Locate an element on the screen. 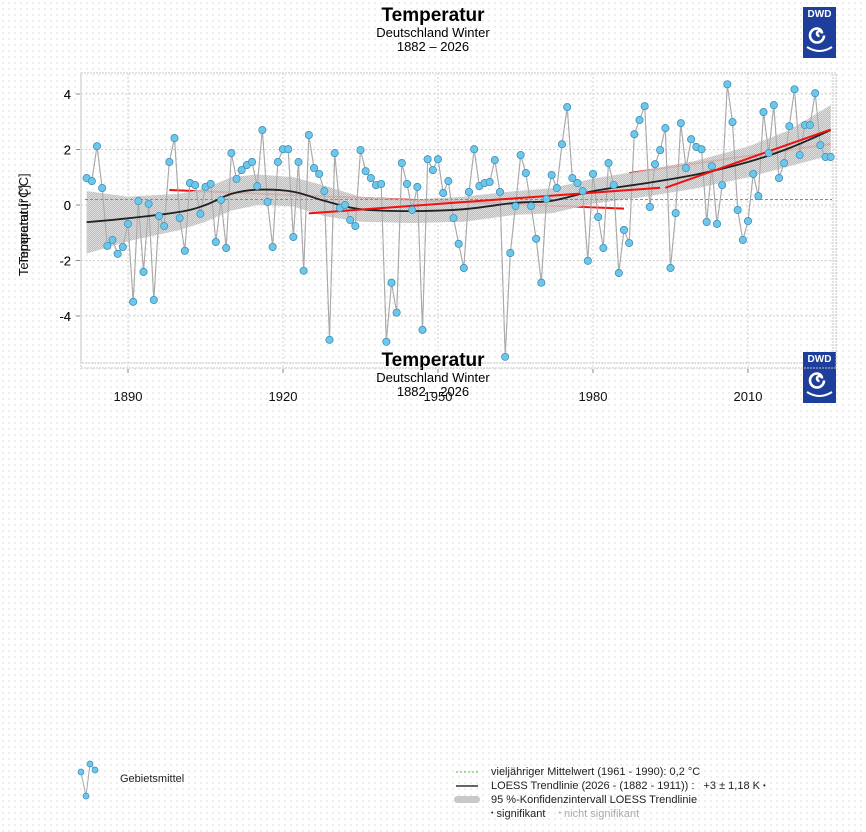 Image resolution: width=866 pixels, height=832 pixels. y-tick-label: 0 is located at coordinates (67, 205).